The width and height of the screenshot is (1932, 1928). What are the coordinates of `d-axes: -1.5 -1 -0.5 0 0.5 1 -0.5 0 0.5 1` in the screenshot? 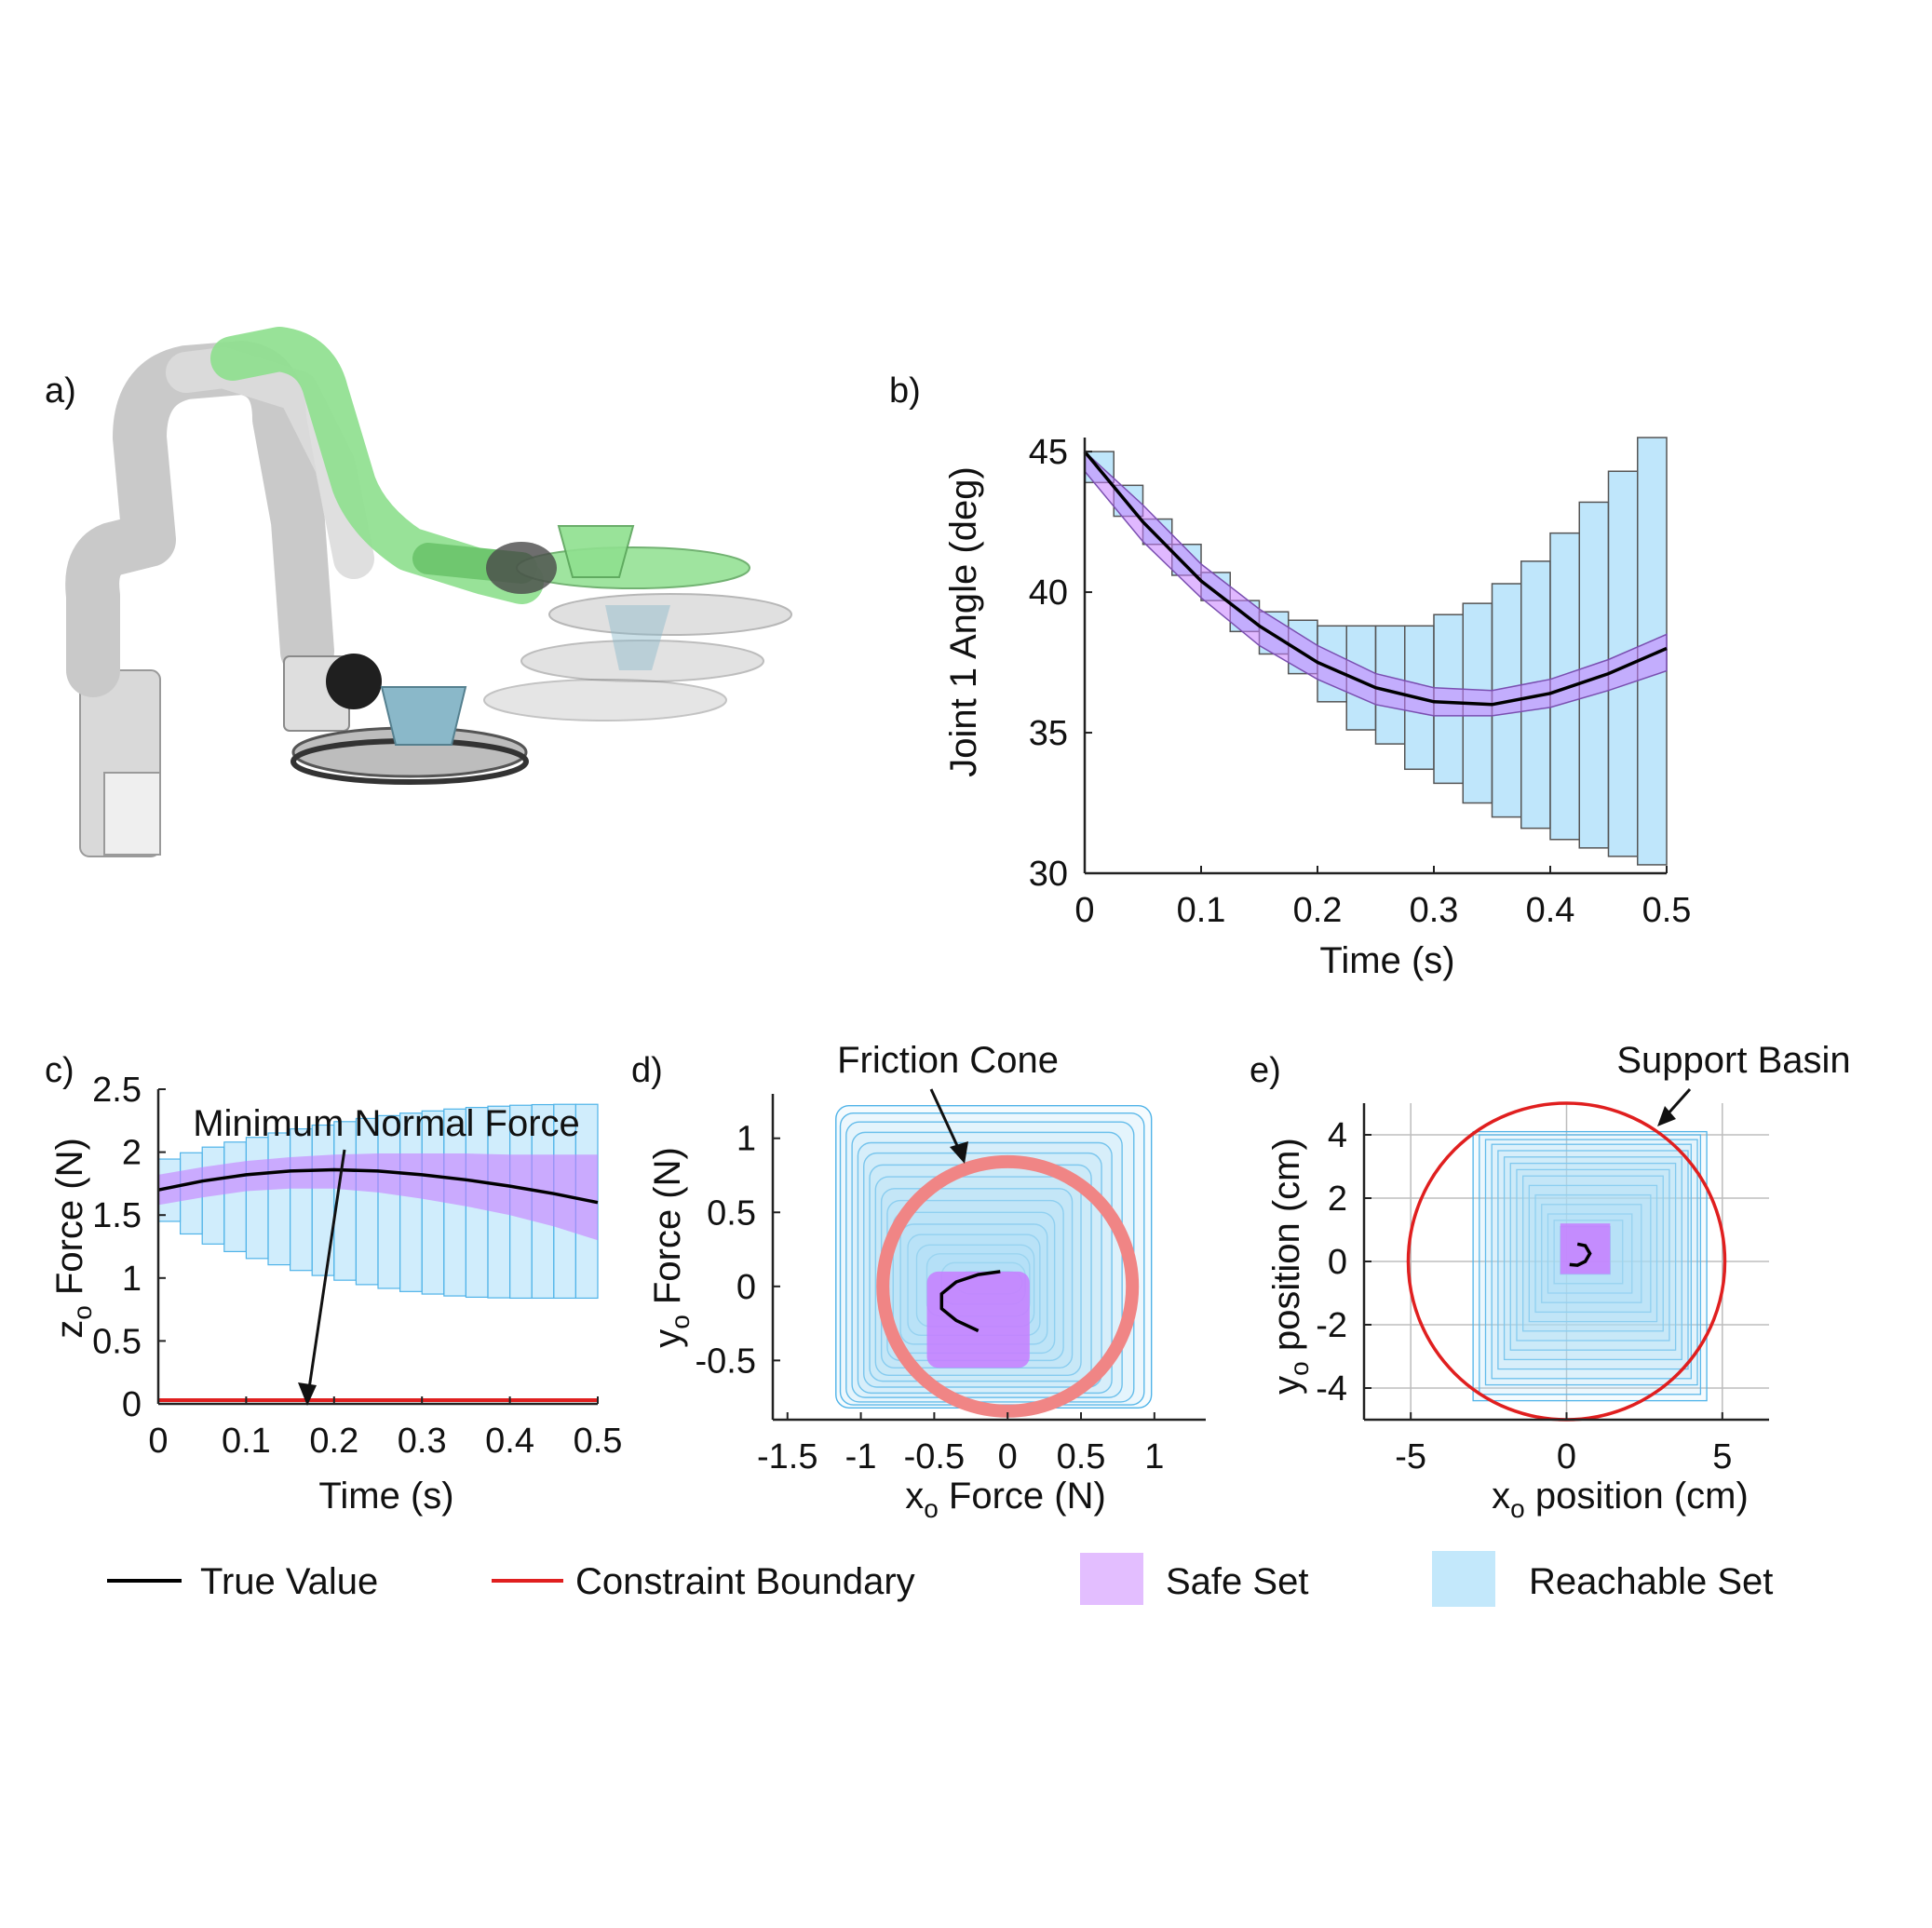 It's located at (951, 1285).